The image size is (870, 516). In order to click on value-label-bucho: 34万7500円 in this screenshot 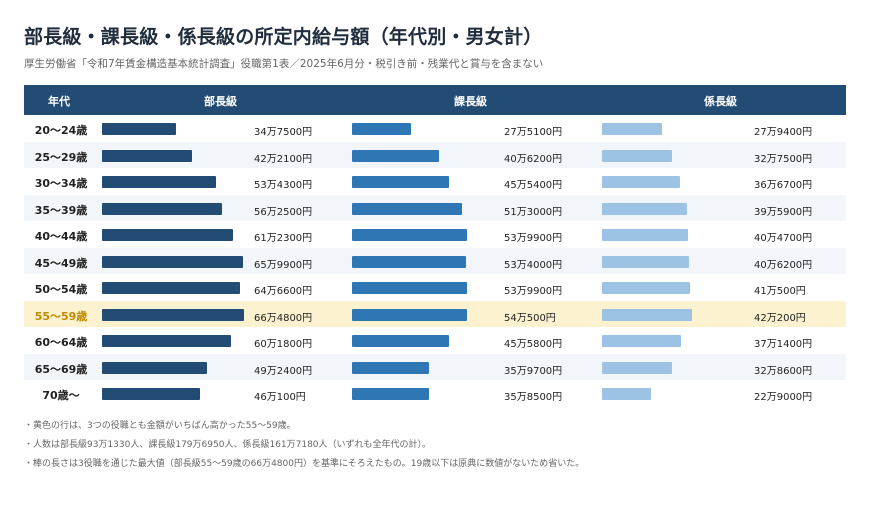, I will do `click(283, 132)`.